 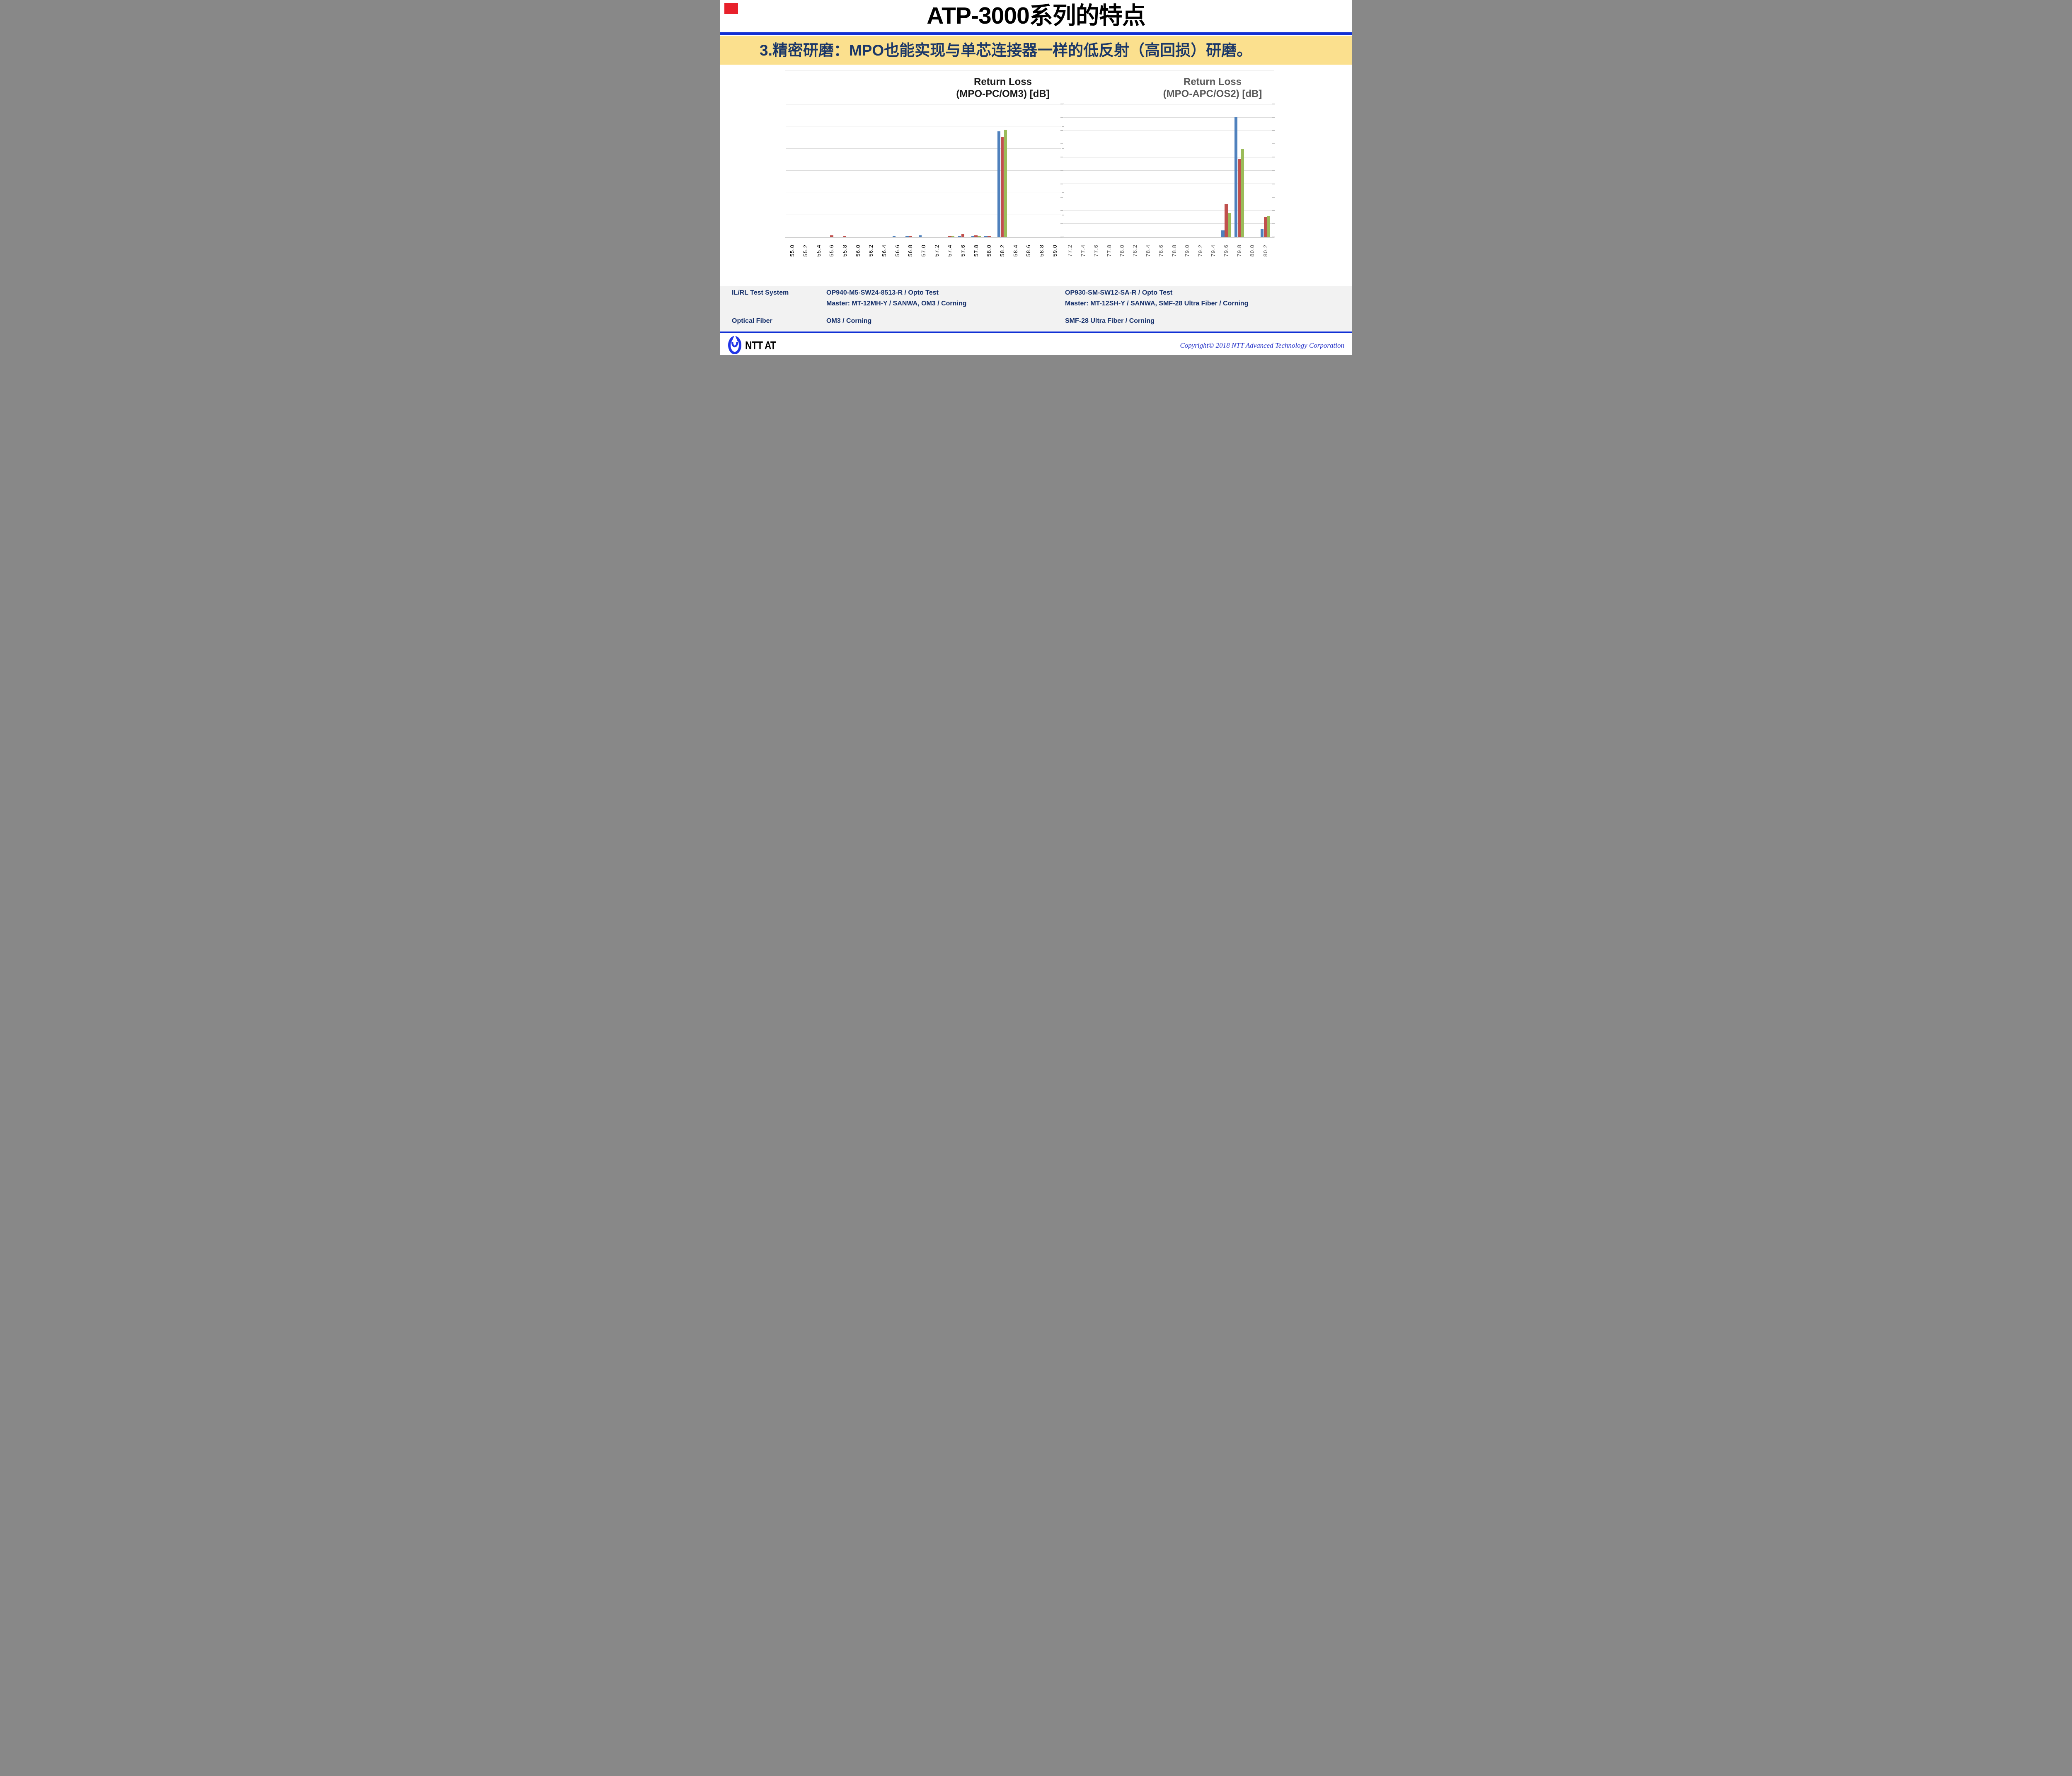 I want to click on spec-row1-col3-line1: OP930-SM-SW12-SA-R / Opto Test, so click(x=1119, y=292).